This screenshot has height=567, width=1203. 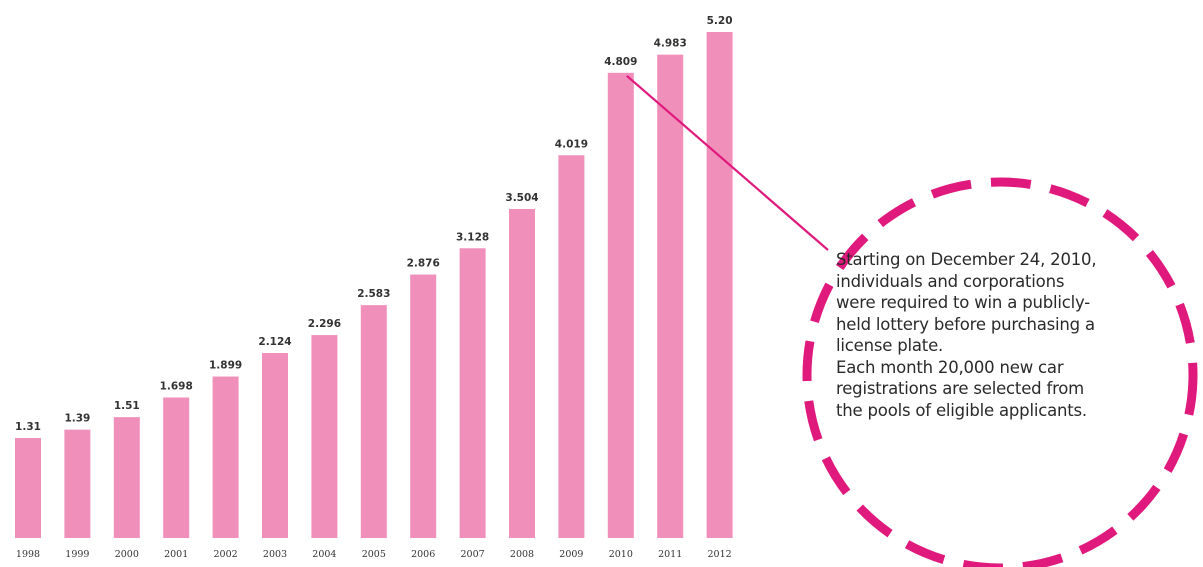 I want to click on value-label-2001: 1.698, so click(x=176, y=387).